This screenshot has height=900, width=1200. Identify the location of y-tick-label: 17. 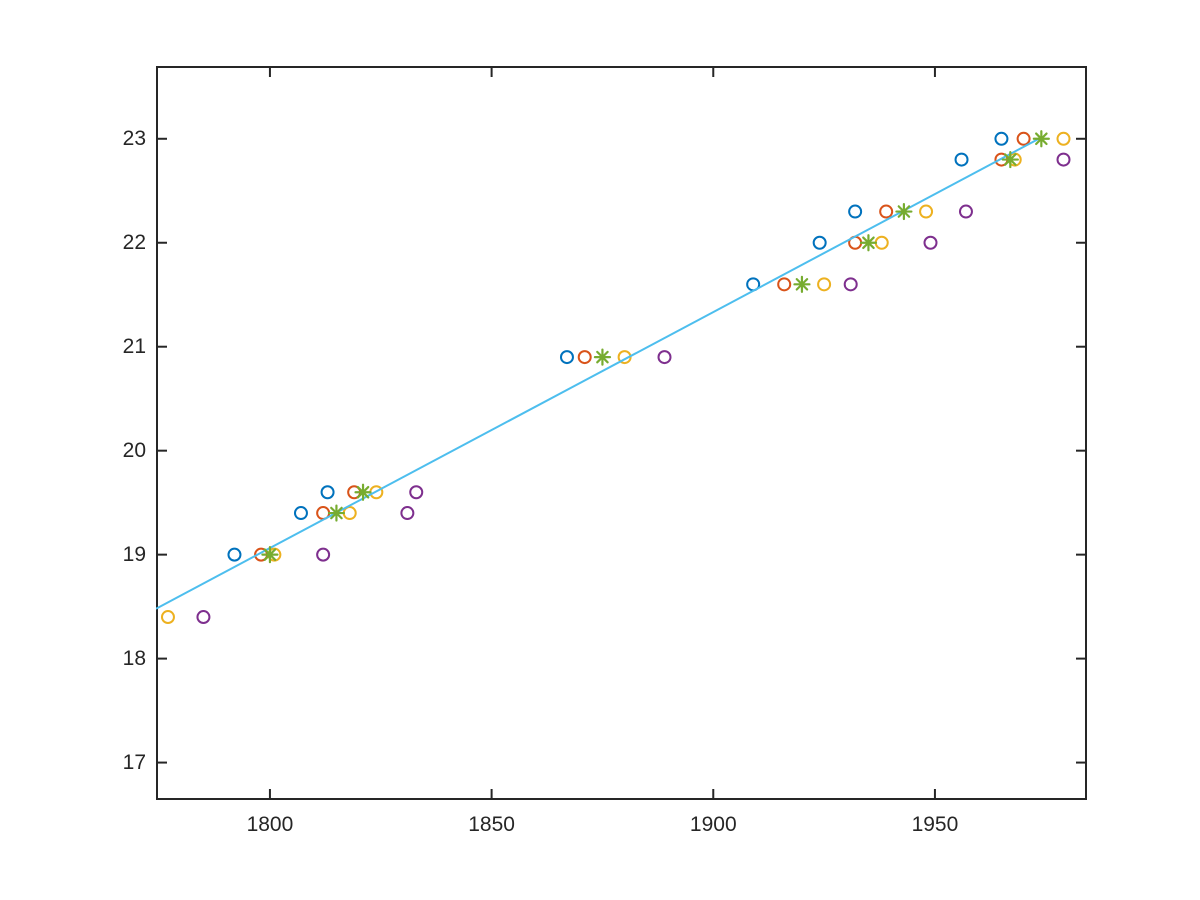
(134, 762).